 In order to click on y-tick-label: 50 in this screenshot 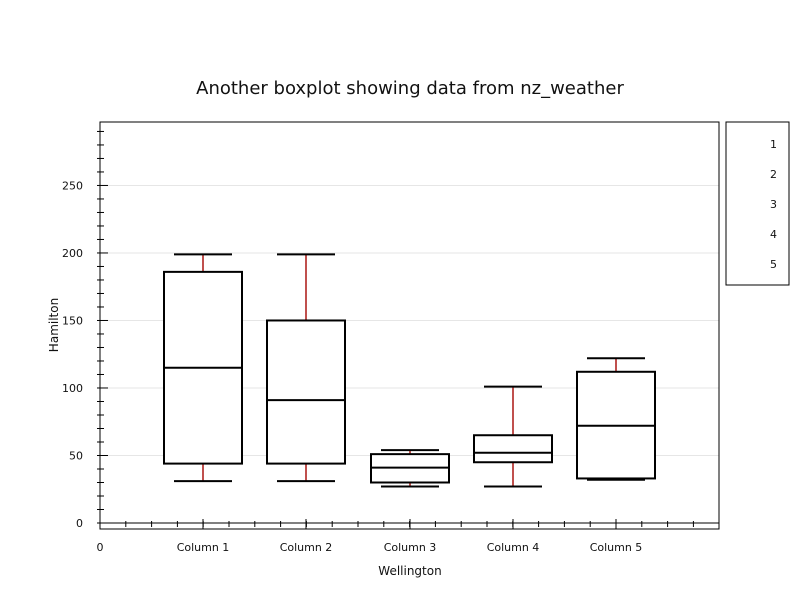, I will do `click(76, 455)`.